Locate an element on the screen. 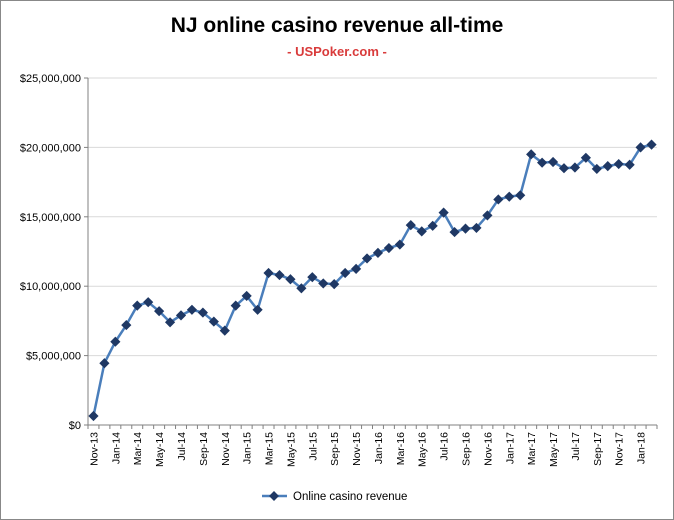 The width and height of the screenshot is (674, 520). x-tick-label: May-14 is located at coordinates (160, 449).